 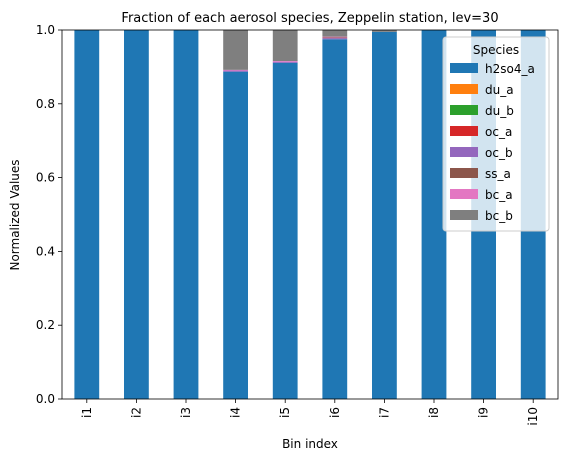 What do you see at coordinates (499, 111) in the screenshot?
I see `legend-label-du_b: du_b` at bounding box center [499, 111].